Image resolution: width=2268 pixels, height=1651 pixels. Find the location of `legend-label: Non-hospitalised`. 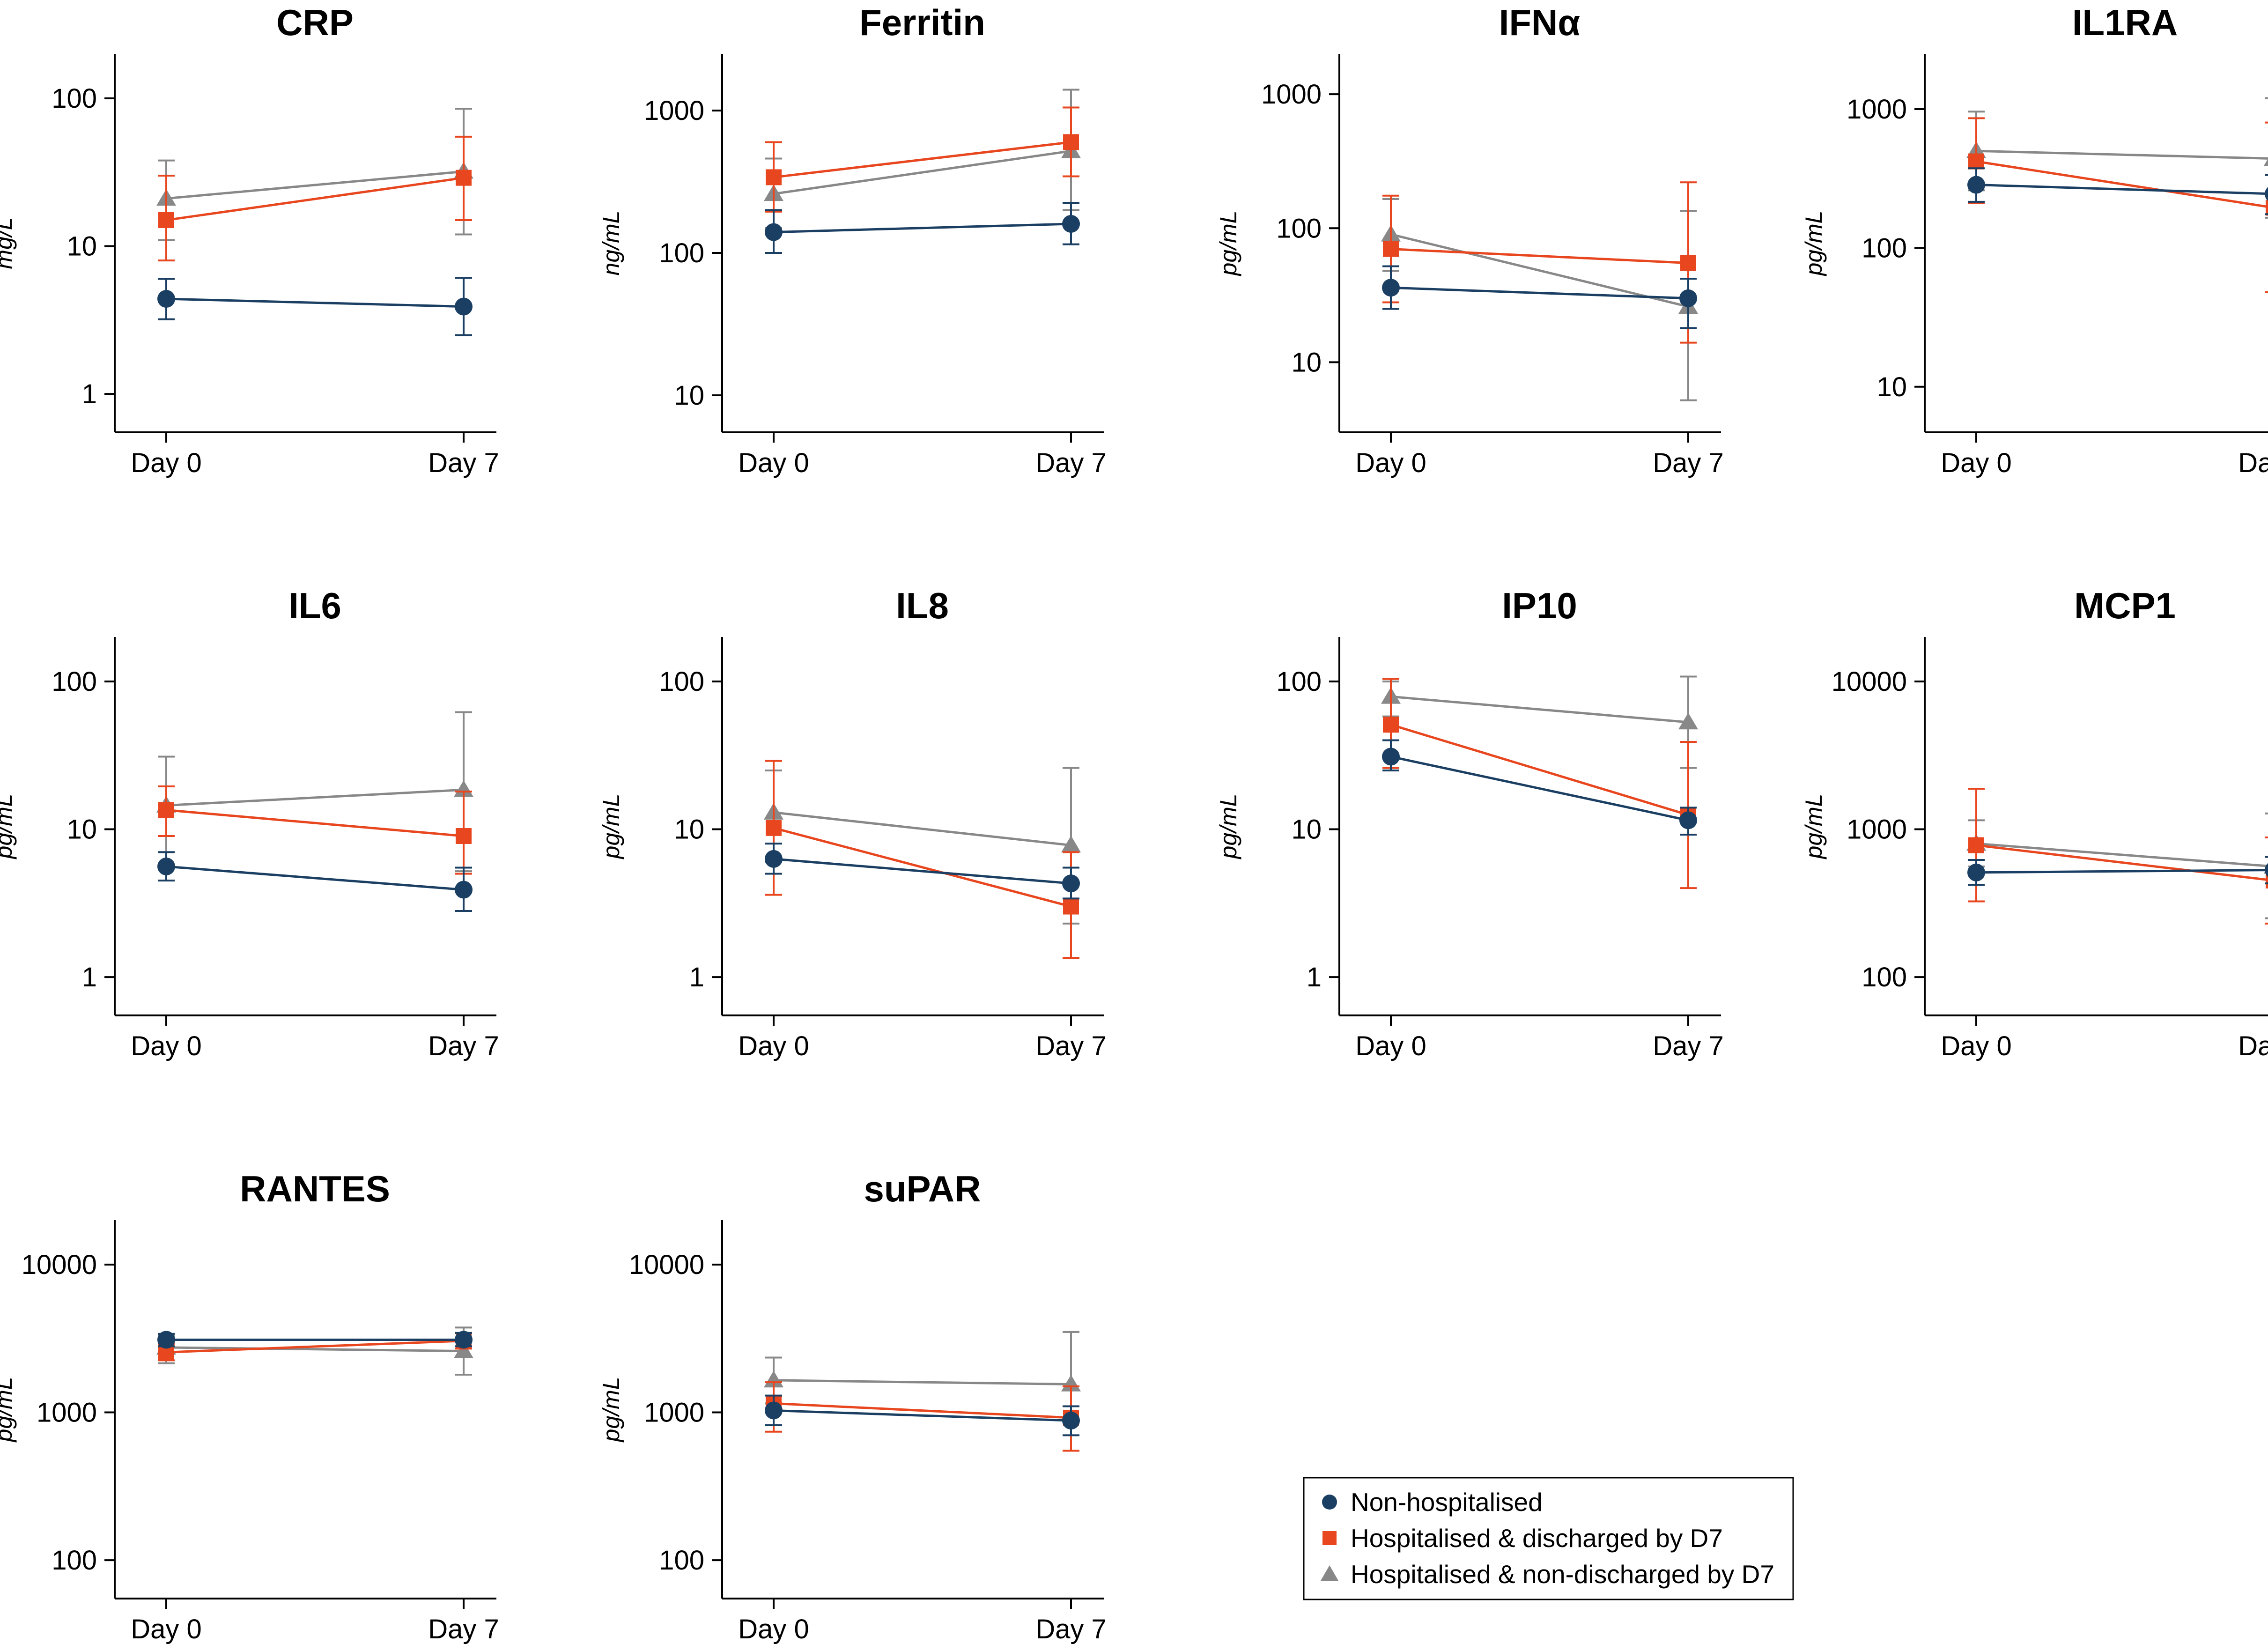

legend-label: Non-hospitalised is located at coordinates (1447, 1502).